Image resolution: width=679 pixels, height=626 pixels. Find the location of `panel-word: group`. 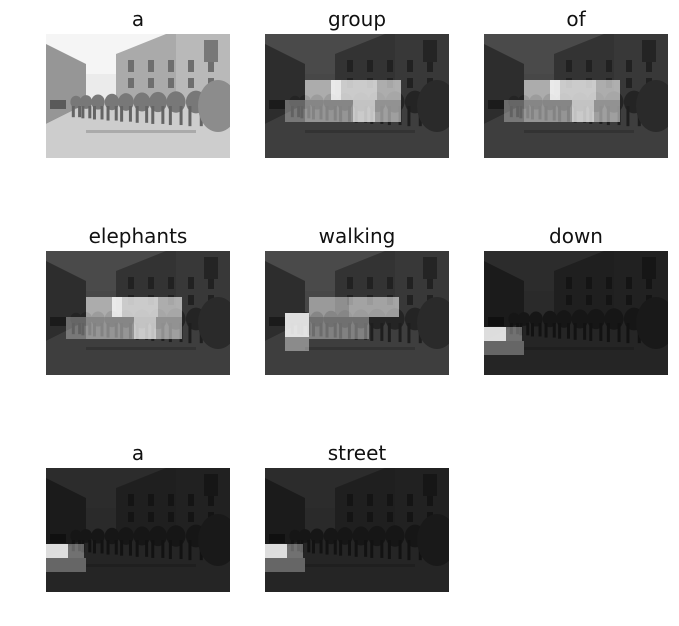

panel-word: group is located at coordinates (357, 19).